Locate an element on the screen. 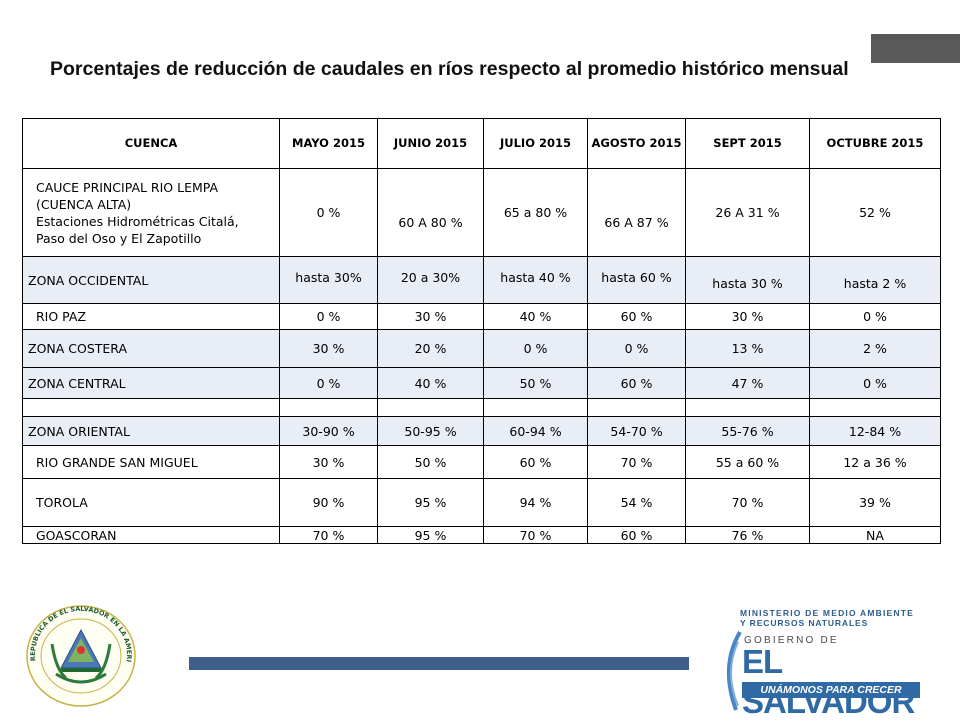 Image resolution: width=960 pixels, height=722 pixels. corner-accent-bar is located at coordinates (915, 48).